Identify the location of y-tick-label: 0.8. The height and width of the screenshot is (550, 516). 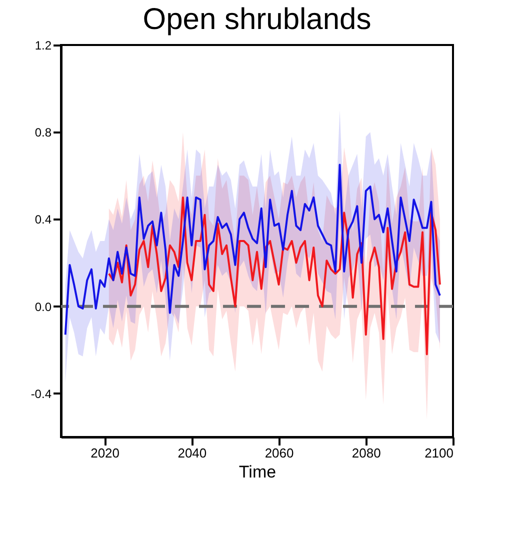
(43, 133).